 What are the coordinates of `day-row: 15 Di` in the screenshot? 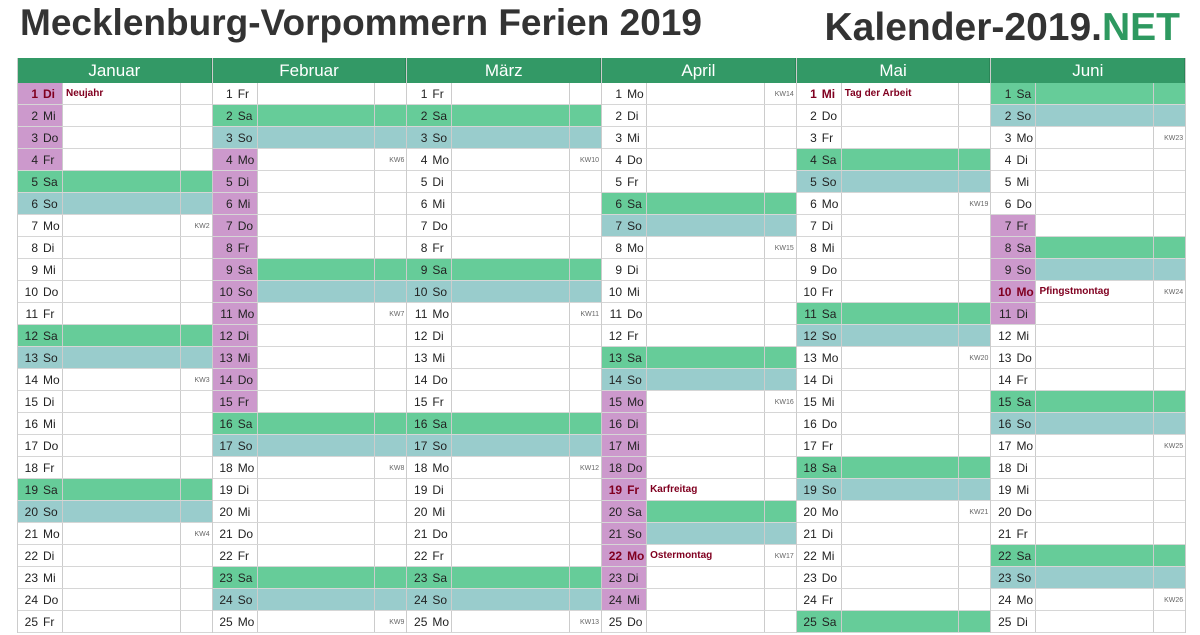 It's located at (115, 402).